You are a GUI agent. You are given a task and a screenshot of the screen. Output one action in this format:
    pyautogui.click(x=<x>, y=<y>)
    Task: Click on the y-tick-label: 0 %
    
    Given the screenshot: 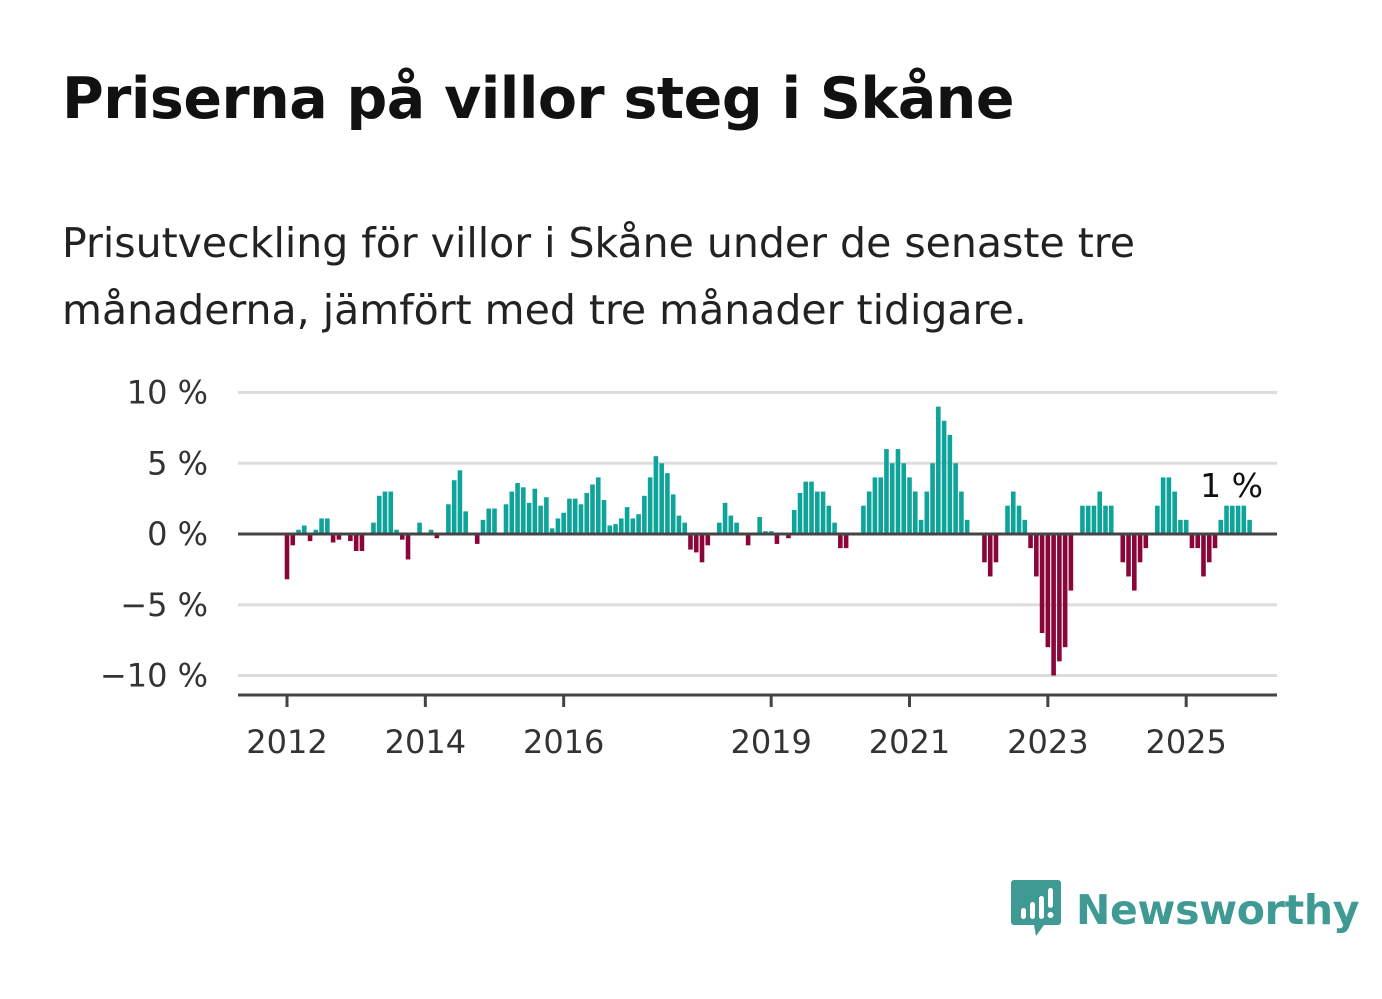 What is the action you would take?
    pyautogui.click(x=177, y=534)
    